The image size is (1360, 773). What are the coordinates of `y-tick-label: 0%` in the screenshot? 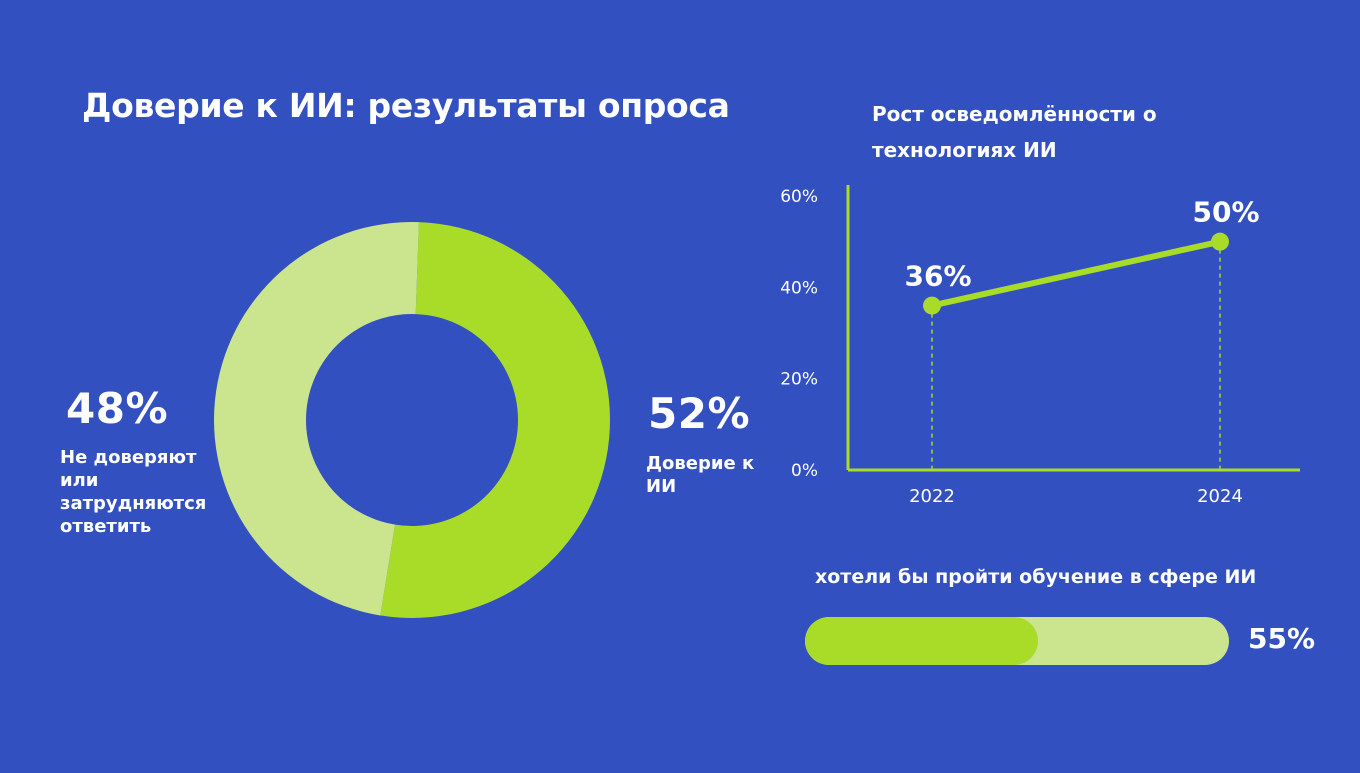 It's located at (804, 471).